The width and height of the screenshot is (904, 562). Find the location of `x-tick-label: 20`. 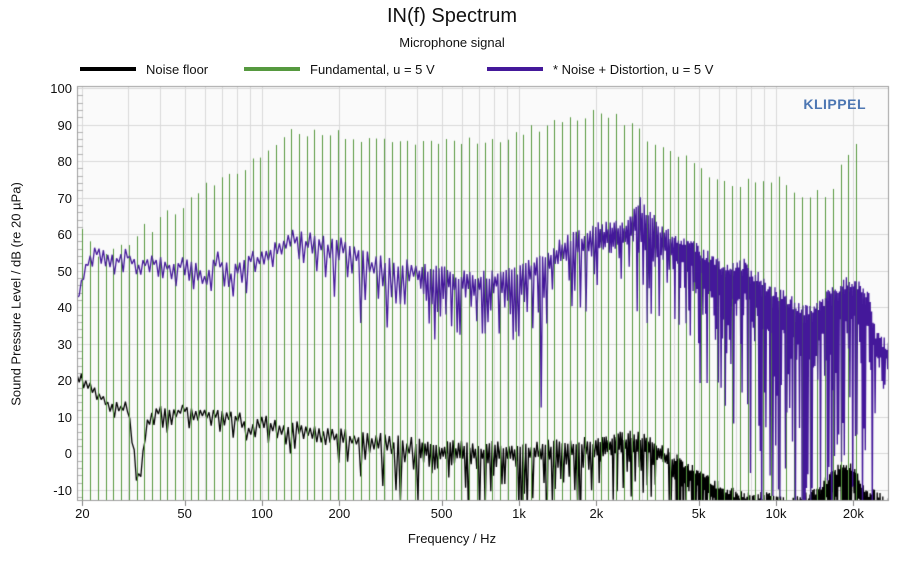

x-tick-label: 20 is located at coordinates (82, 513).